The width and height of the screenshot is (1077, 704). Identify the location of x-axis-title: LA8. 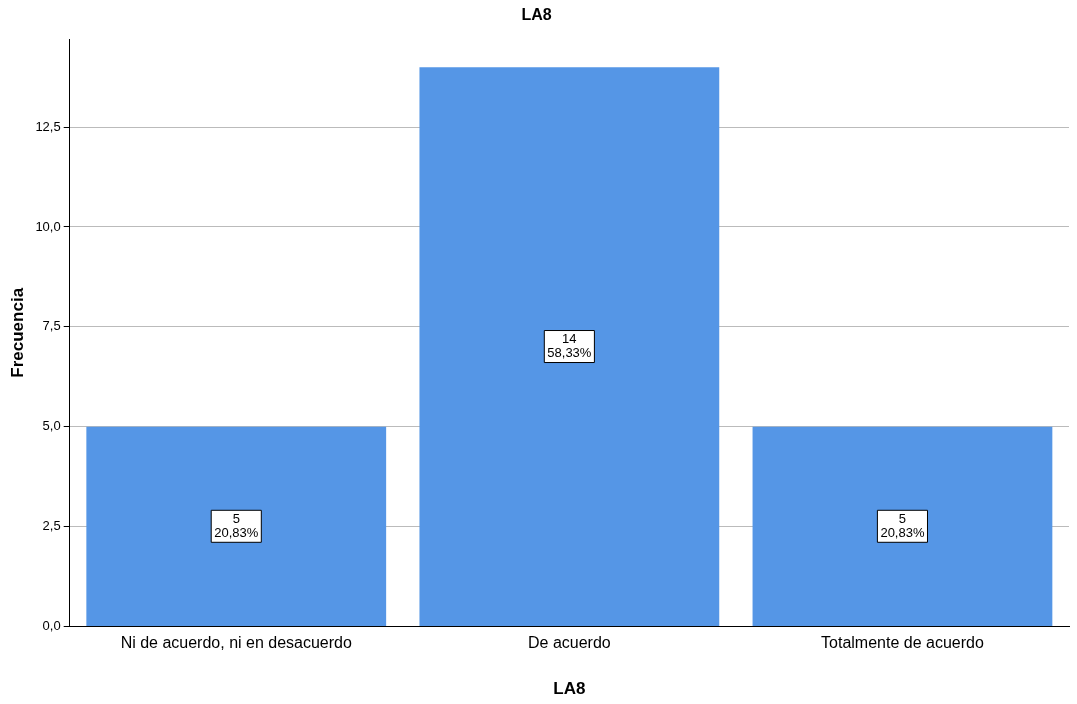
(569, 689).